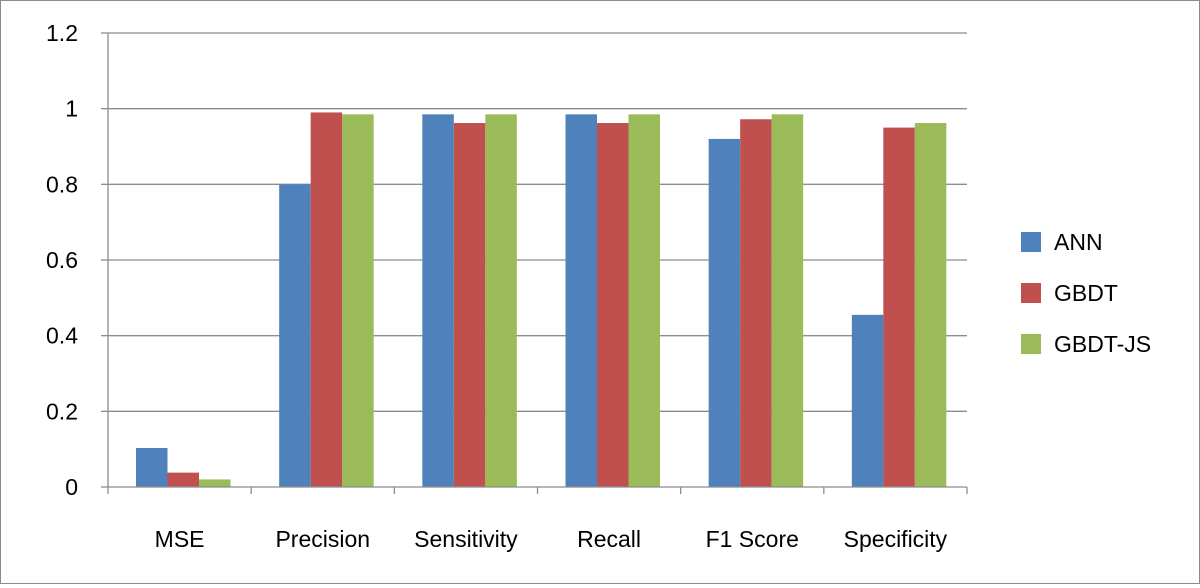 The height and width of the screenshot is (588, 1200). Describe the element at coordinates (609, 539) in the screenshot. I see `x-tick-label: Recall` at that location.